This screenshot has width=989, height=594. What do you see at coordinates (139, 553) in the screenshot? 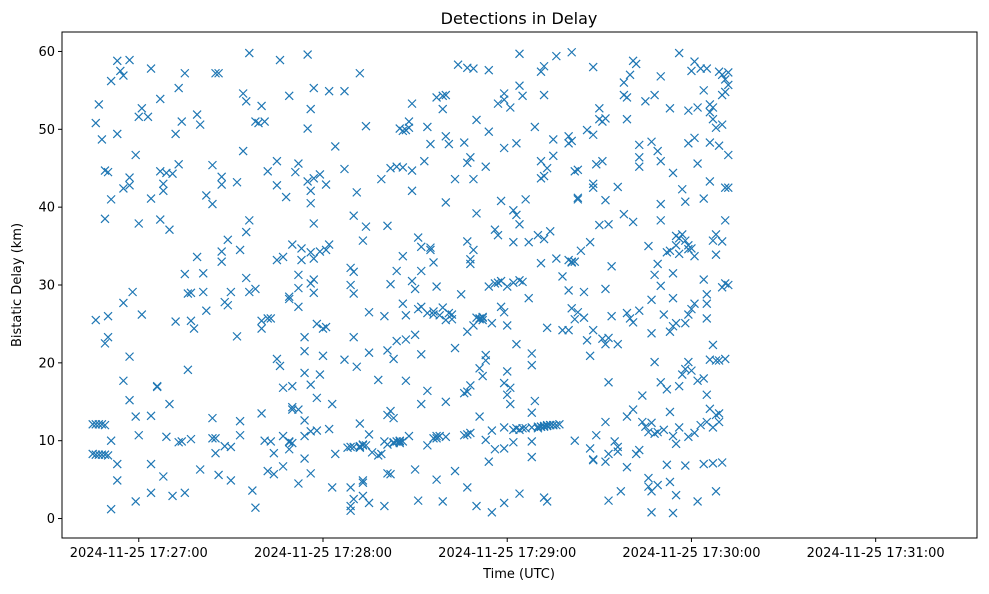
I see `x-tick-label: 2024-11-25 17:27:00` at bounding box center [139, 553].